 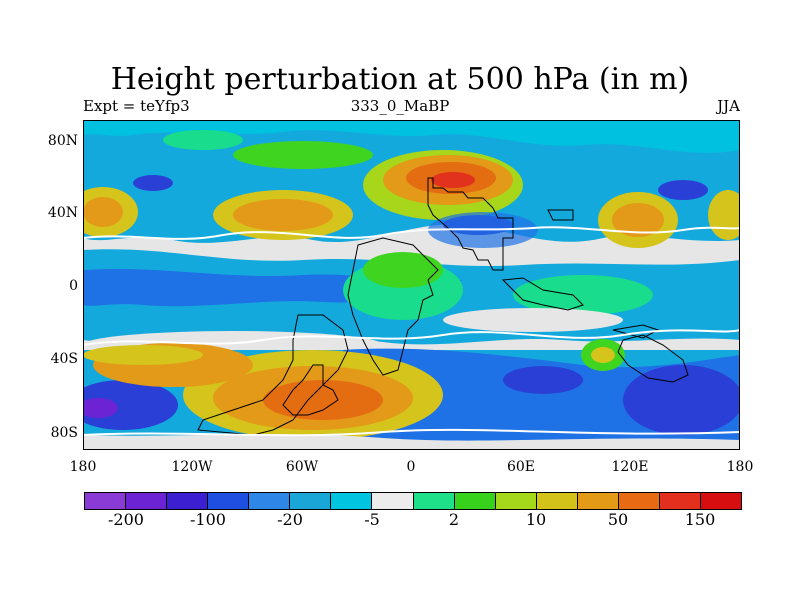 I want to click on colorbar-label: 50, so click(x=618, y=519).